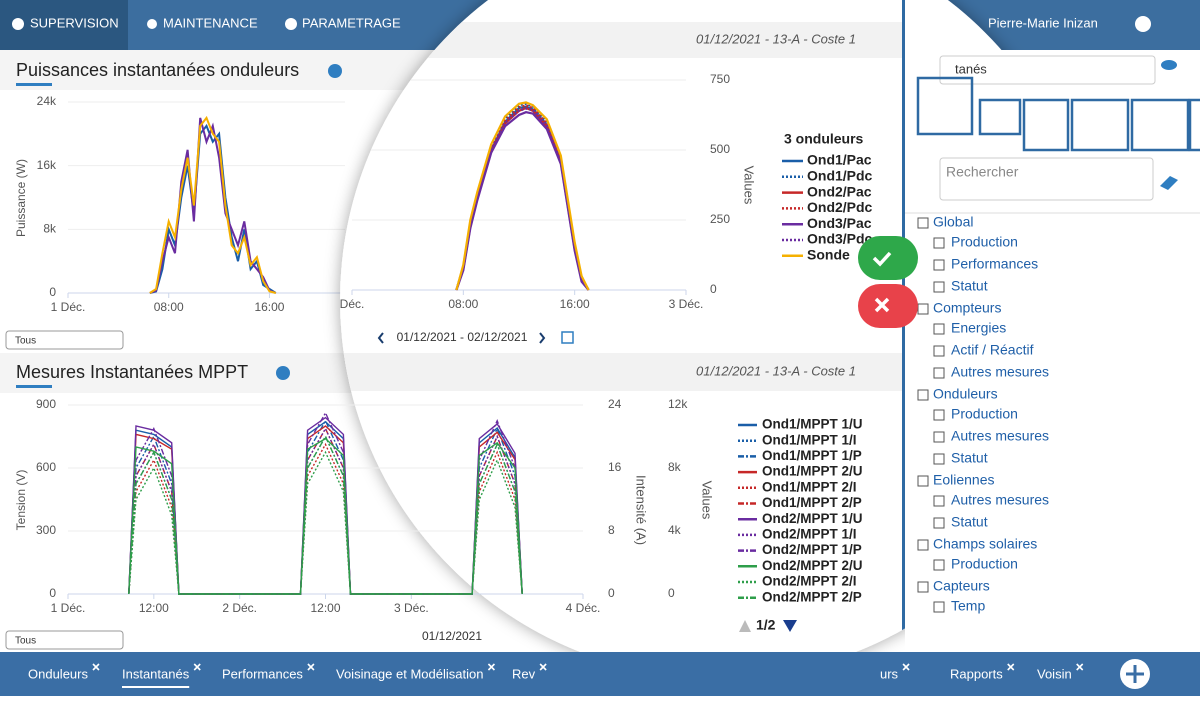 The image size is (1200, 701). I want to click on tab: urs, so click(889, 673).